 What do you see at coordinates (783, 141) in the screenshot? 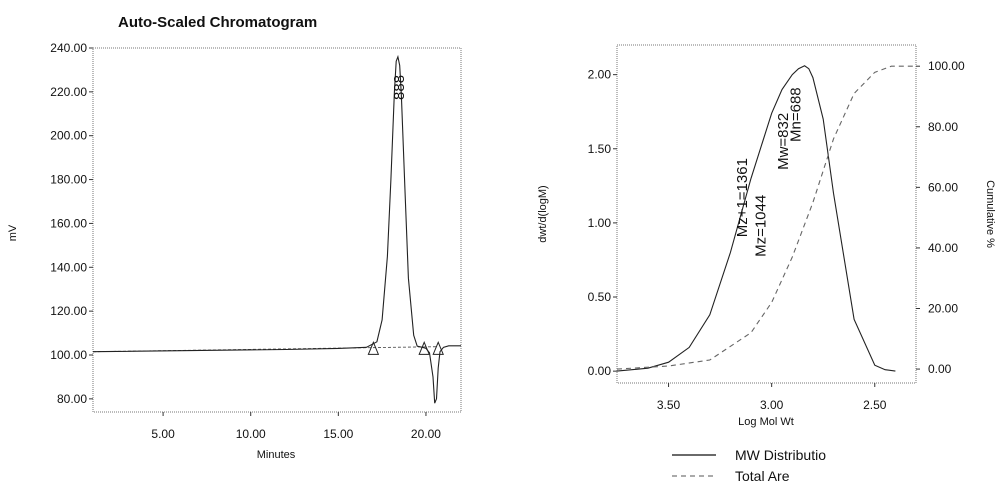
I see `mw-annotation: Mw=832` at bounding box center [783, 141].